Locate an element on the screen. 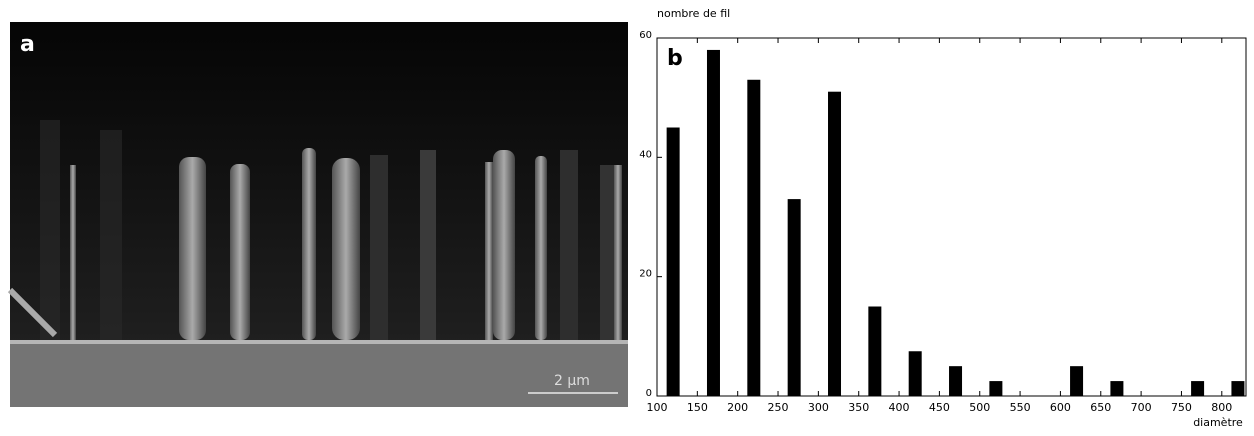 The height and width of the screenshot is (436, 1254). y-tick-label: 0 is located at coordinates (649, 393).